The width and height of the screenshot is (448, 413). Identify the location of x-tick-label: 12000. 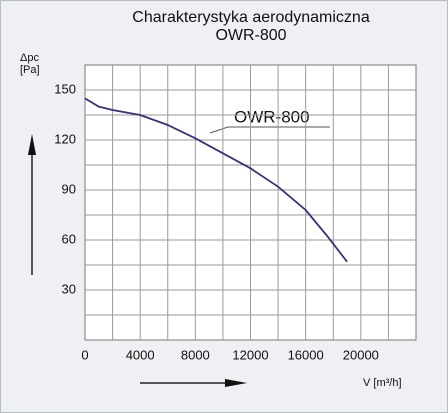
(250, 354).